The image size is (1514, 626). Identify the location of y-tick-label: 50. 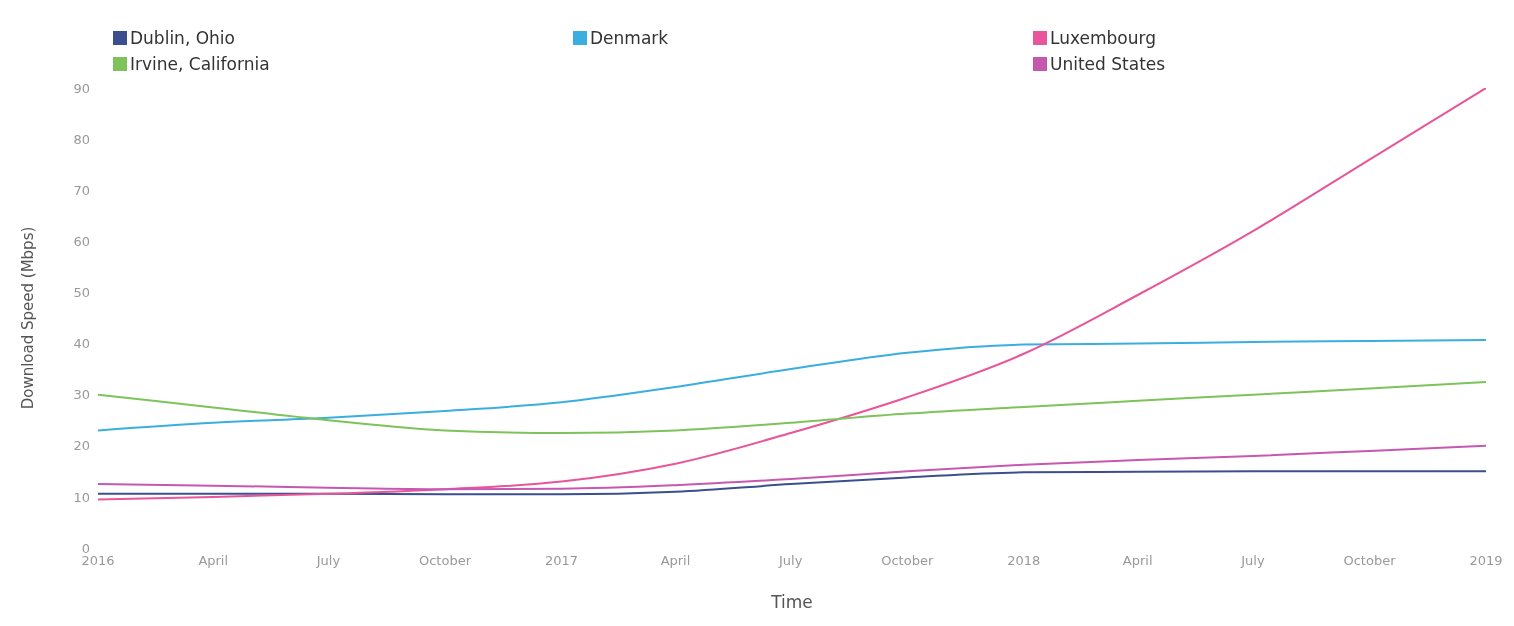
(81, 293).